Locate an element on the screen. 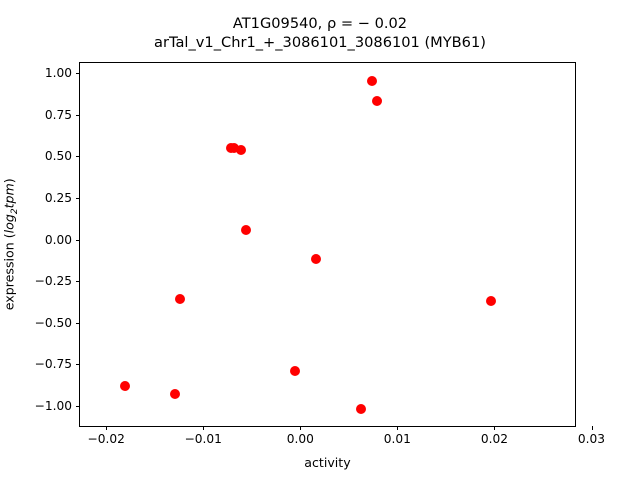 The height and width of the screenshot is (480, 640). x-axis-tick-label: 0.01 is located at coordinates (397, 439).